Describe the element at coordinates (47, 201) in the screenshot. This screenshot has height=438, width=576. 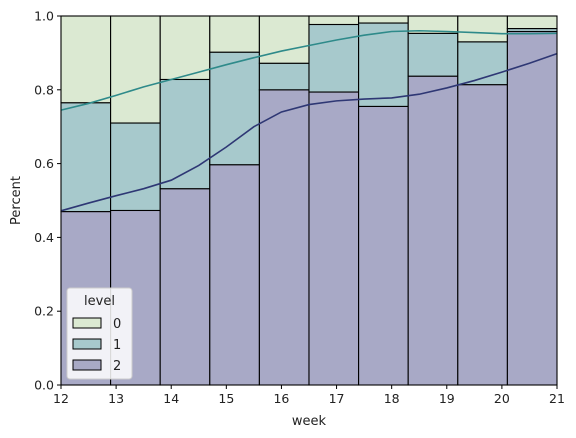
I see `y-axis-ticks: 0.0 0.2 0.4 0.6 0.8 1.0` at that location.